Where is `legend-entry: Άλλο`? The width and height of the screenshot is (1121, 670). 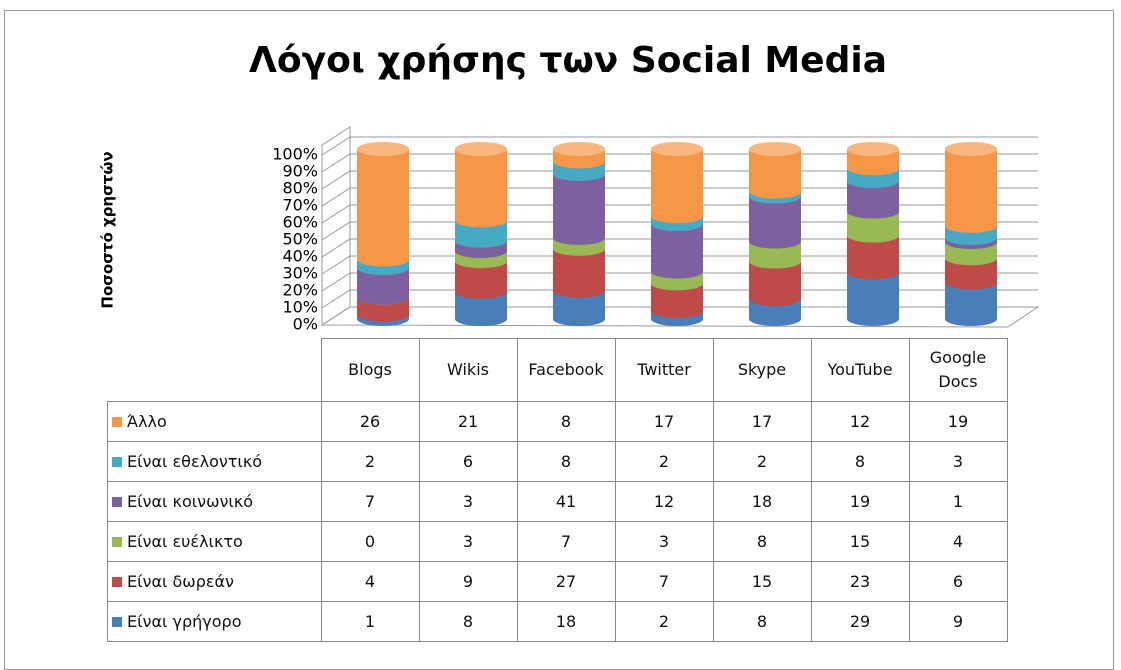
legend-entry: Άλλο is located at coordinates (214, 421).